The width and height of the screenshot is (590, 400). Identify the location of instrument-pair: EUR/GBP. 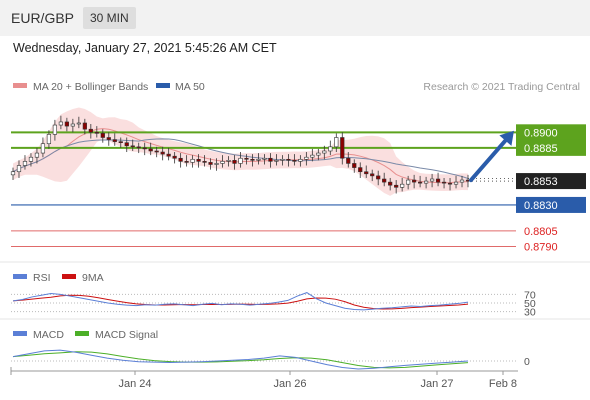
(43, 18).